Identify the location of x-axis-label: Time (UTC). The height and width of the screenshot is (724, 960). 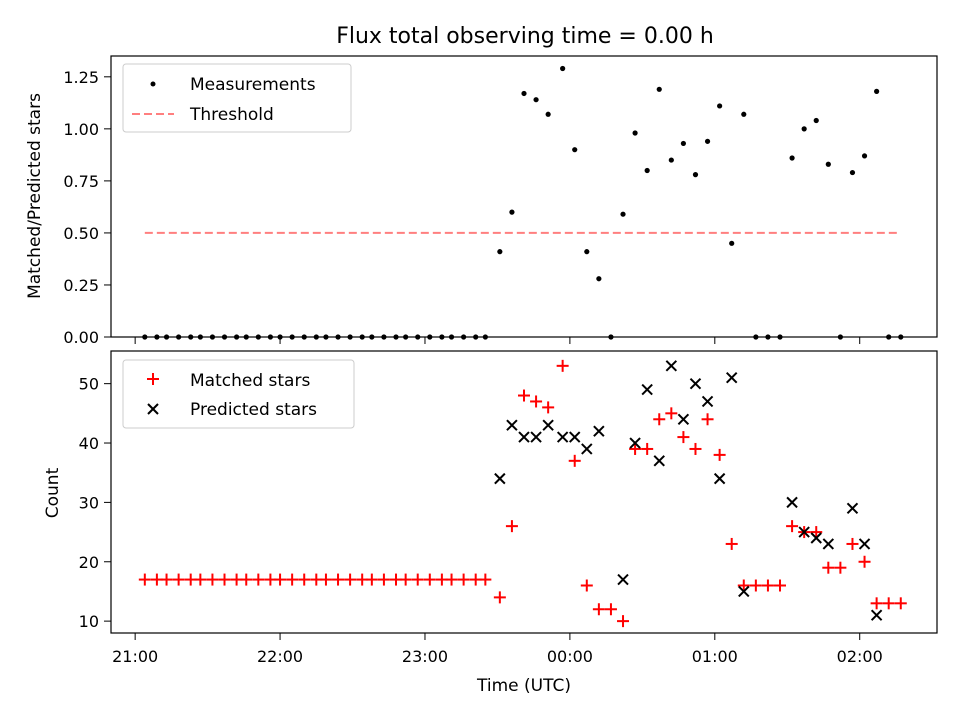
(523, 686).